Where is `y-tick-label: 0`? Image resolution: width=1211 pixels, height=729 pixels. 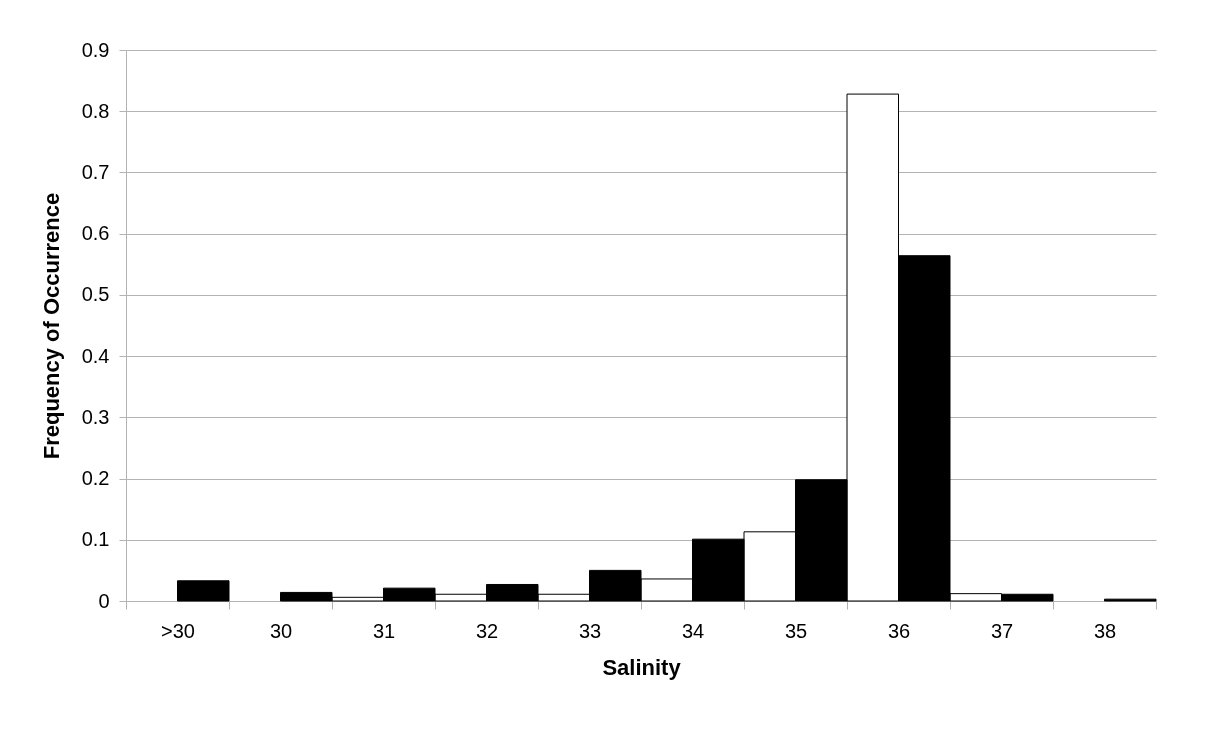
y-tick-label: 0 is located at coordinates (104, 600).